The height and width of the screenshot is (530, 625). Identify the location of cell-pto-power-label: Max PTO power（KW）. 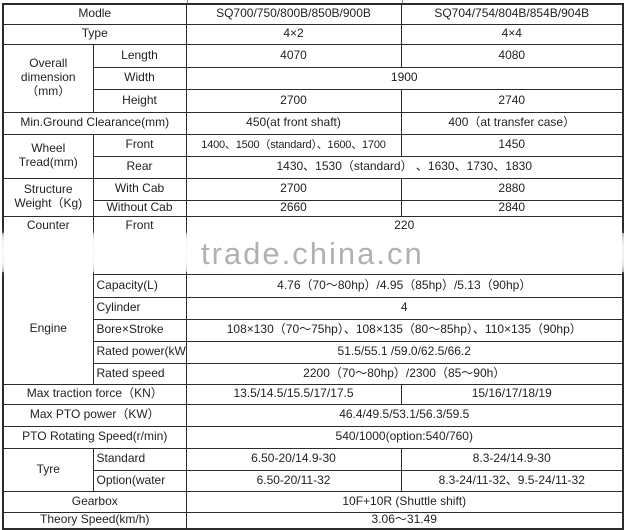
(94, 415).